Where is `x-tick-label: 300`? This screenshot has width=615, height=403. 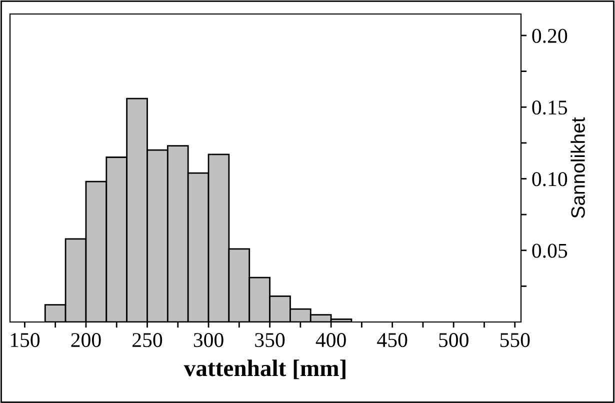 x-tick-label: 300 is located at coordinates (209, 340).